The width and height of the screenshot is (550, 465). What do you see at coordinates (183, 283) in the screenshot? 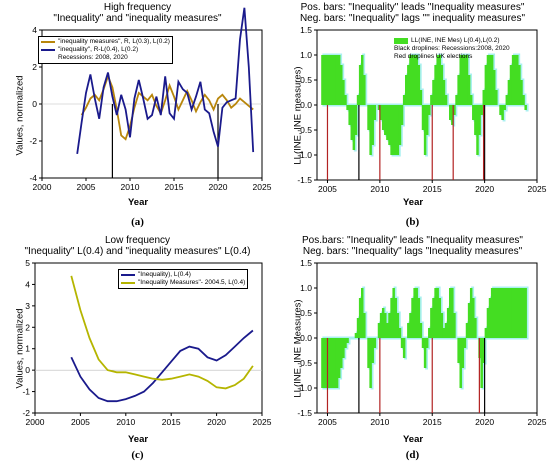
I see `legend-item: "Inequality Measures"- 2004.5, L(0.4)` at bounding box center [183, 283].